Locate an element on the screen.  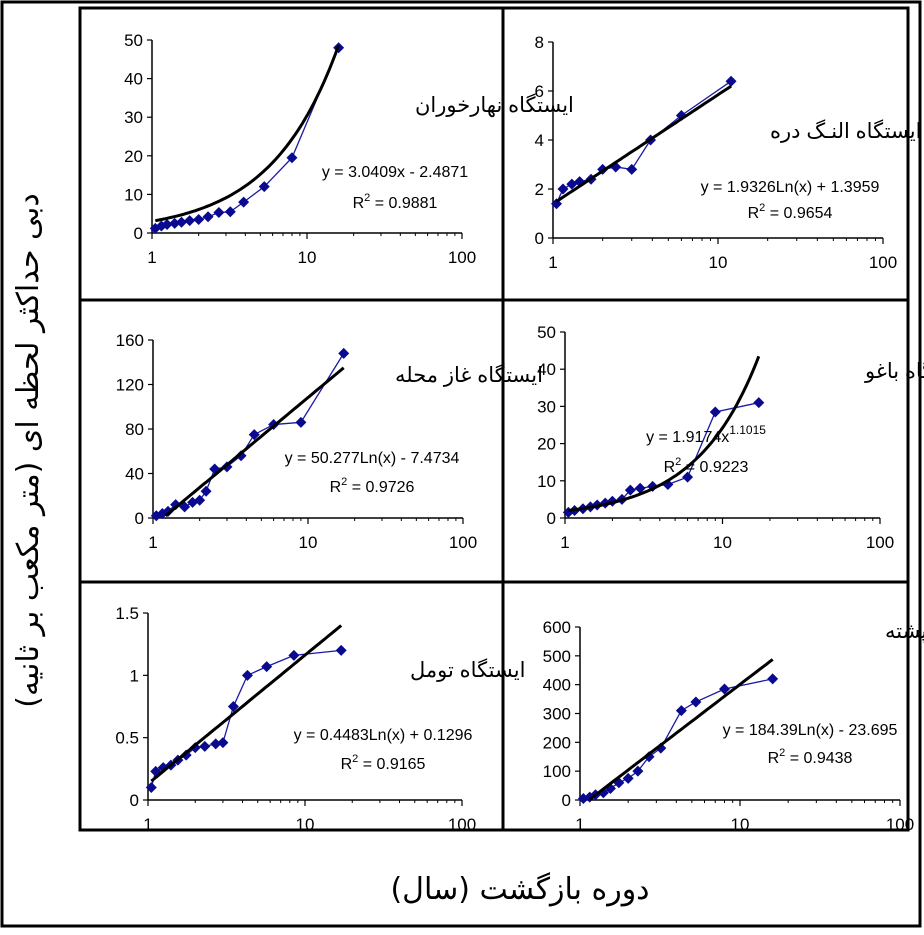
r-squared-value: = 0.9438 is located at coordinates (818, 758).